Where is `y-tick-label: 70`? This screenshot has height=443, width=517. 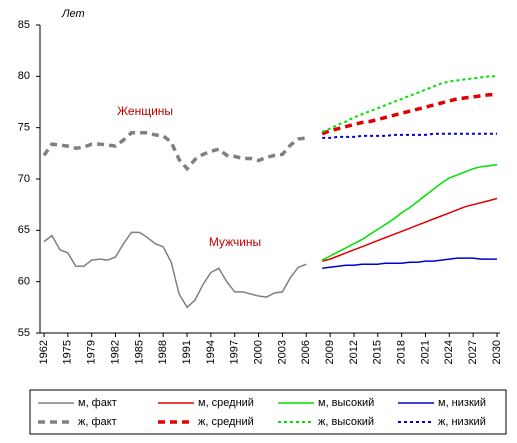 y-tick-label: 70 is located at coordinates (24, 179).